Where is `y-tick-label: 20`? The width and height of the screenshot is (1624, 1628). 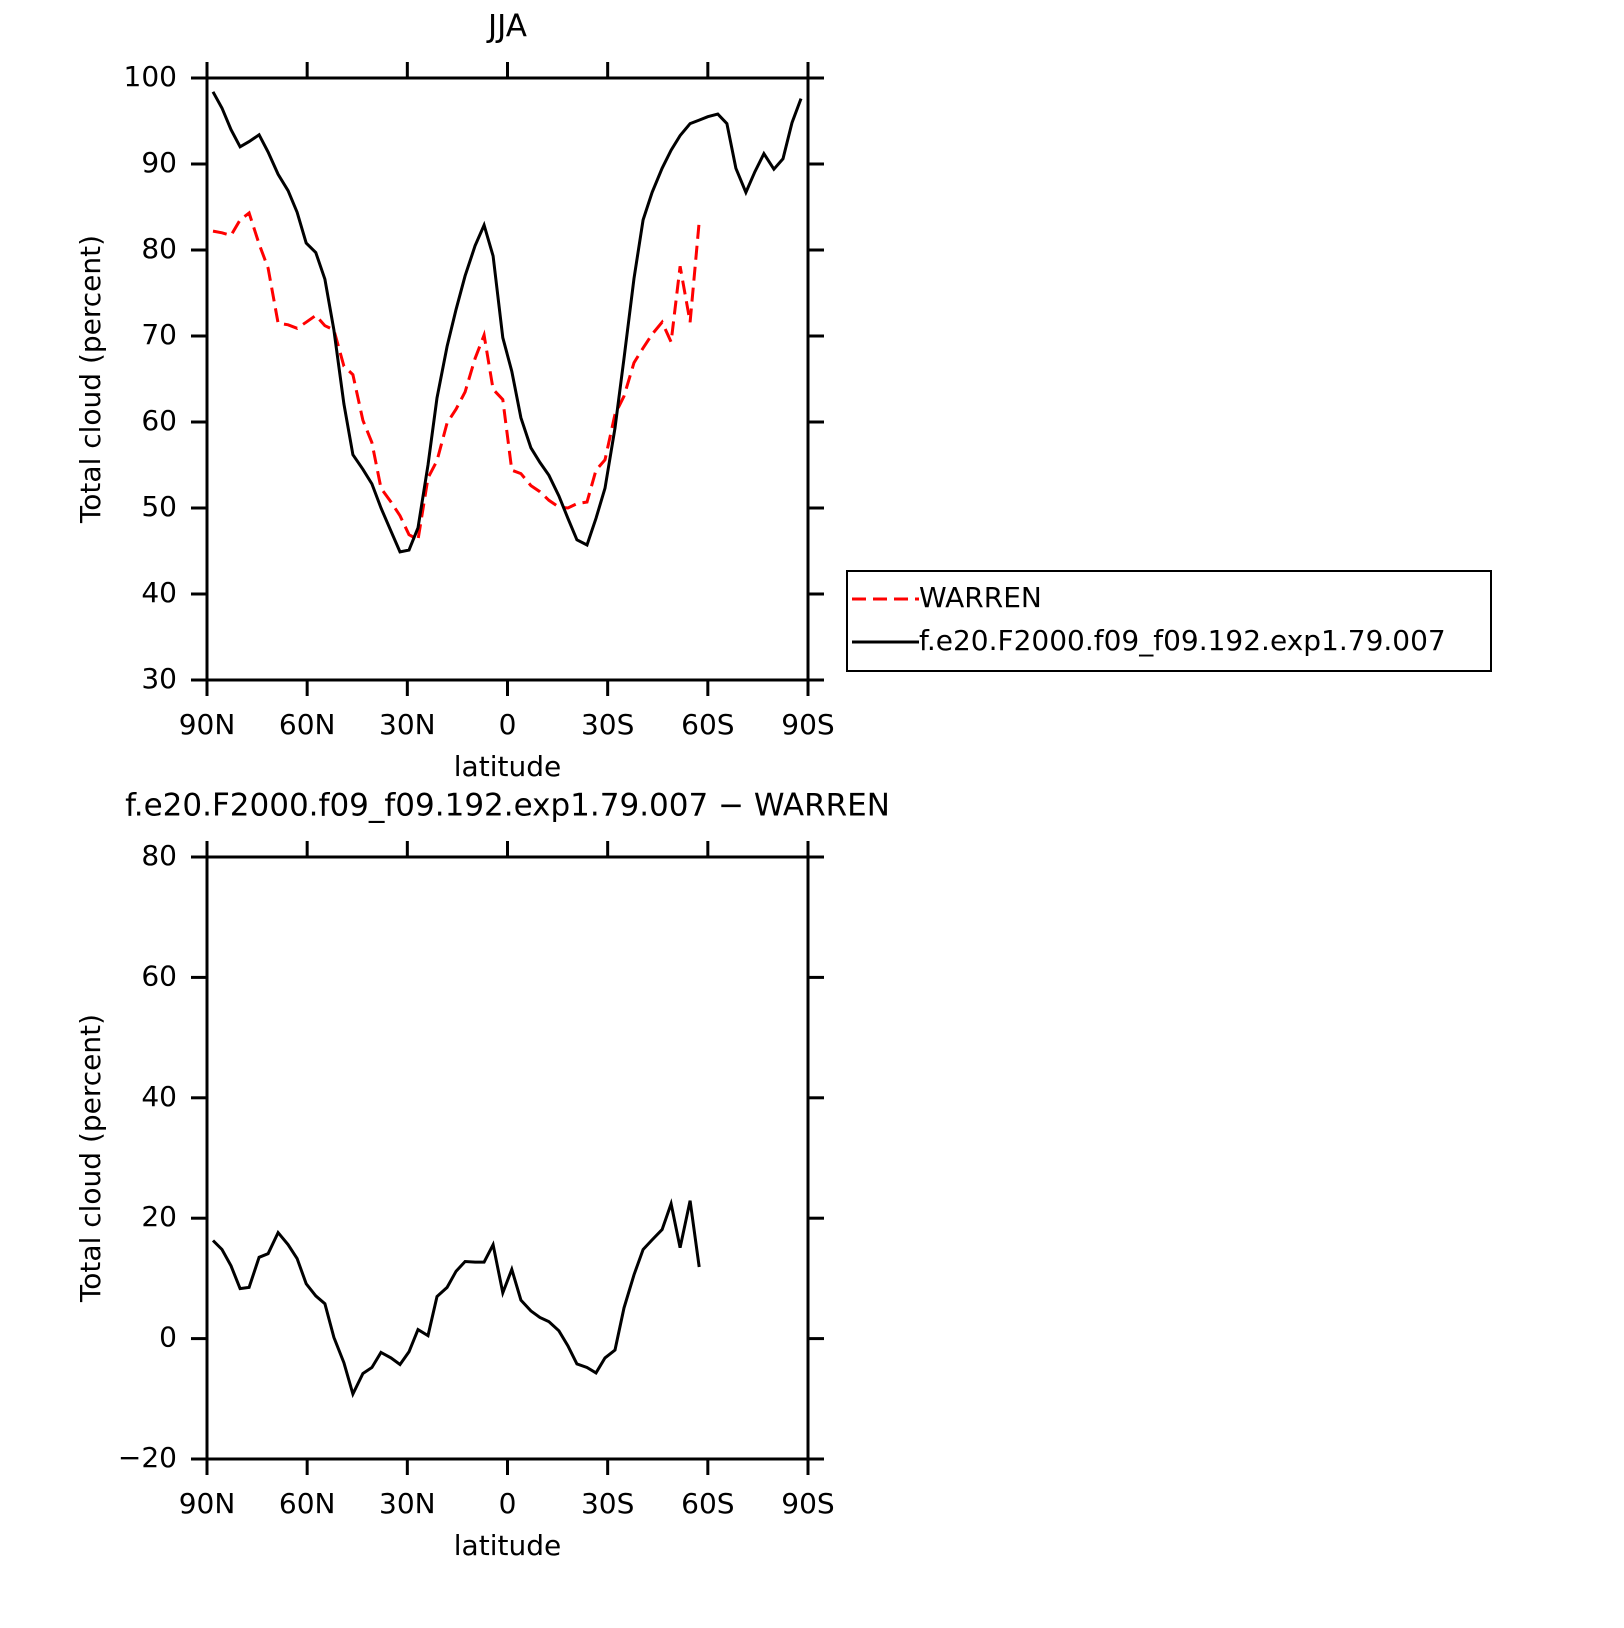
y-tick-label: 20 is located at coordinates (159, 1216).